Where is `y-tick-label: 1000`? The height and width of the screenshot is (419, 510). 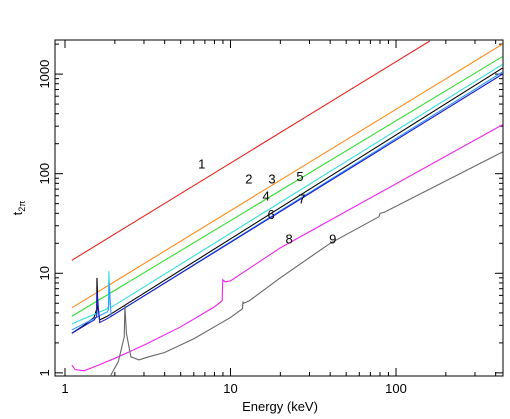 y-tick-label: 1000 is located at coordinates (44, 74).